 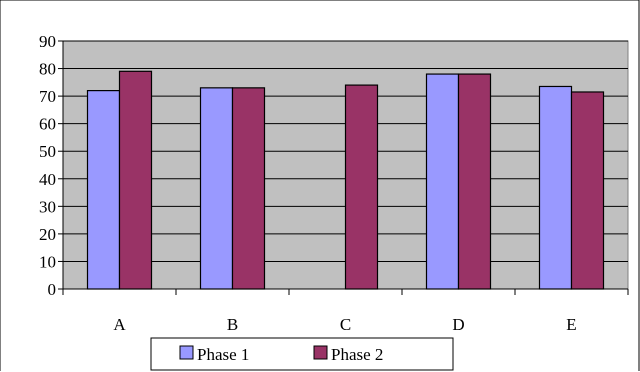 What do you see at coordinates (458, 324) in the screenshot?
I see `category-label: D` at bounding box center [458, 324].